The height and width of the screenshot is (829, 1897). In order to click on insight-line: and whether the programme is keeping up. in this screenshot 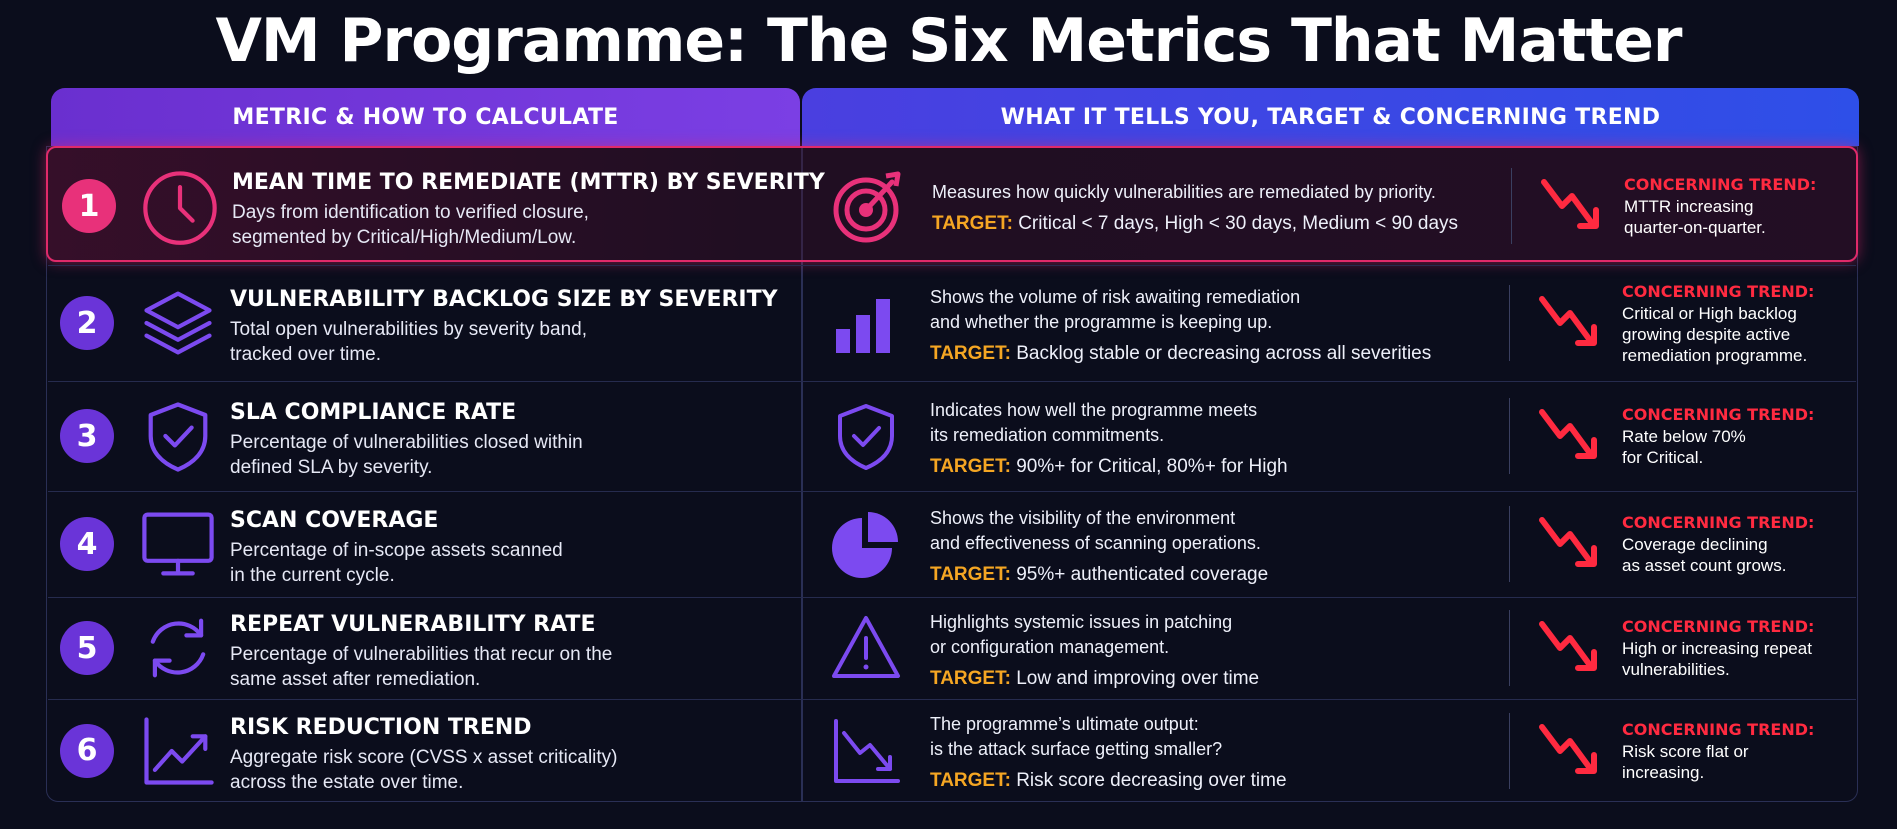, I will do `click(1101, 321)`.